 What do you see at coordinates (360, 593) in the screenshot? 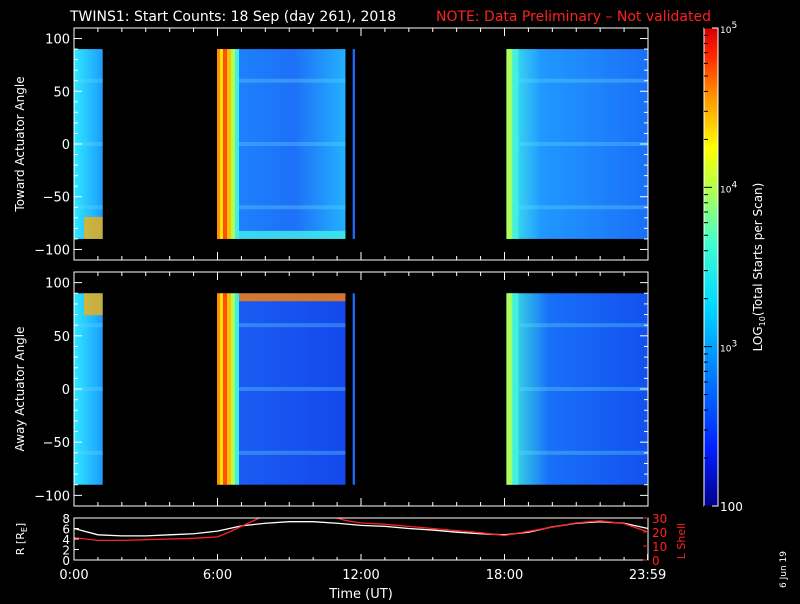
I see `x-axis-label: Time (UT)` at bounding box center [360, 593].